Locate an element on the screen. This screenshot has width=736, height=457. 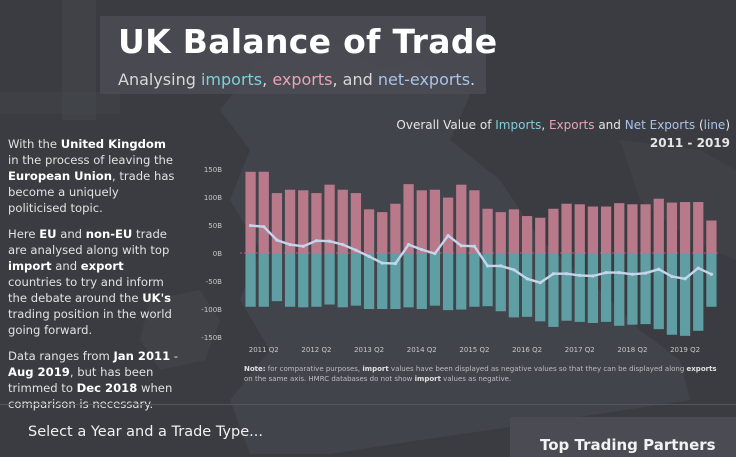
y-tick-label: -150B is located at coordinates (211, 338).